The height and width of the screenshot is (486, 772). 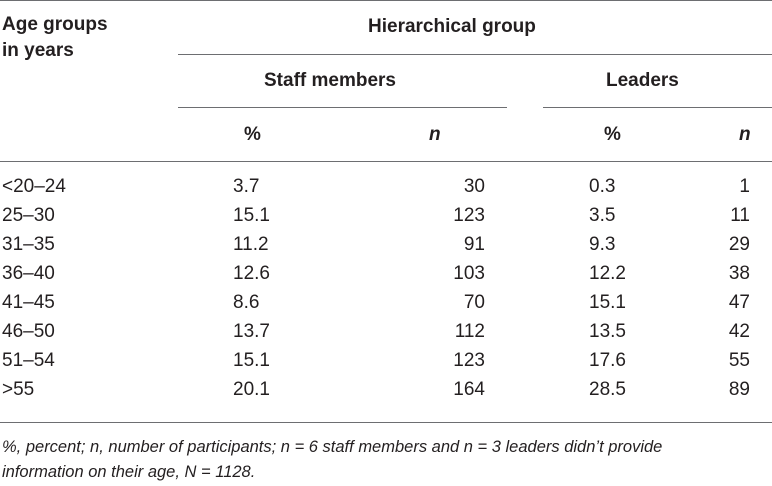 I want to click on staff-n-cell: 103, so click(x=469, y=273).